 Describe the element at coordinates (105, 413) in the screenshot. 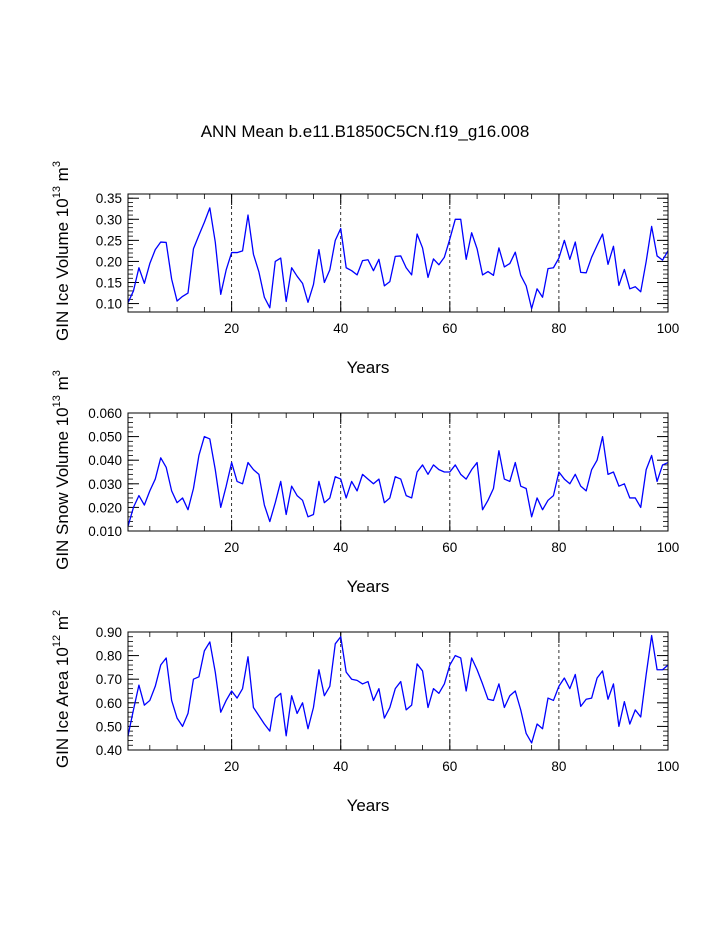

I see `y-tick-label: 0.060` at that location.